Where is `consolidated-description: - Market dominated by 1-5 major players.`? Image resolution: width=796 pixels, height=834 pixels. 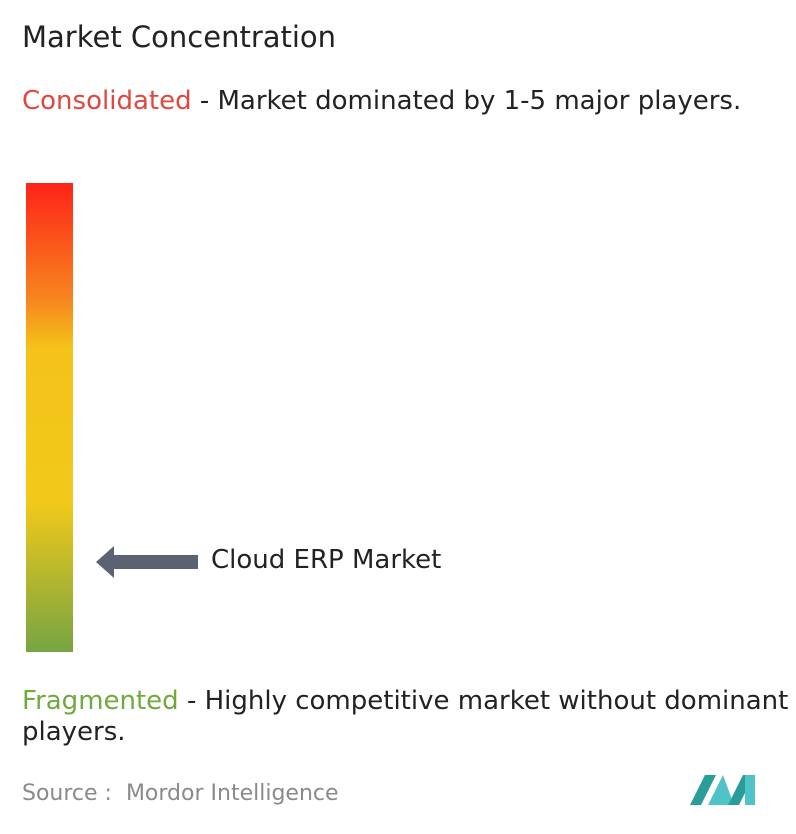
consolidated-description: - Market dominated by 1-5 major players. is located at coordinates (466, 101).